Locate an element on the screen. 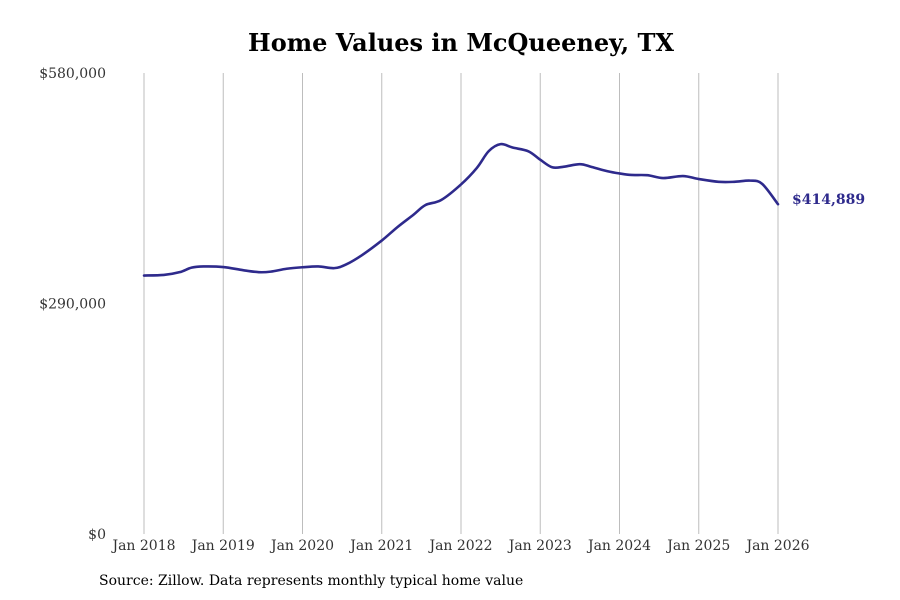 This screenshot has width=900, height=600. chart-title: Home Values in McQueeney, TX is located at coordinates (461, 42).